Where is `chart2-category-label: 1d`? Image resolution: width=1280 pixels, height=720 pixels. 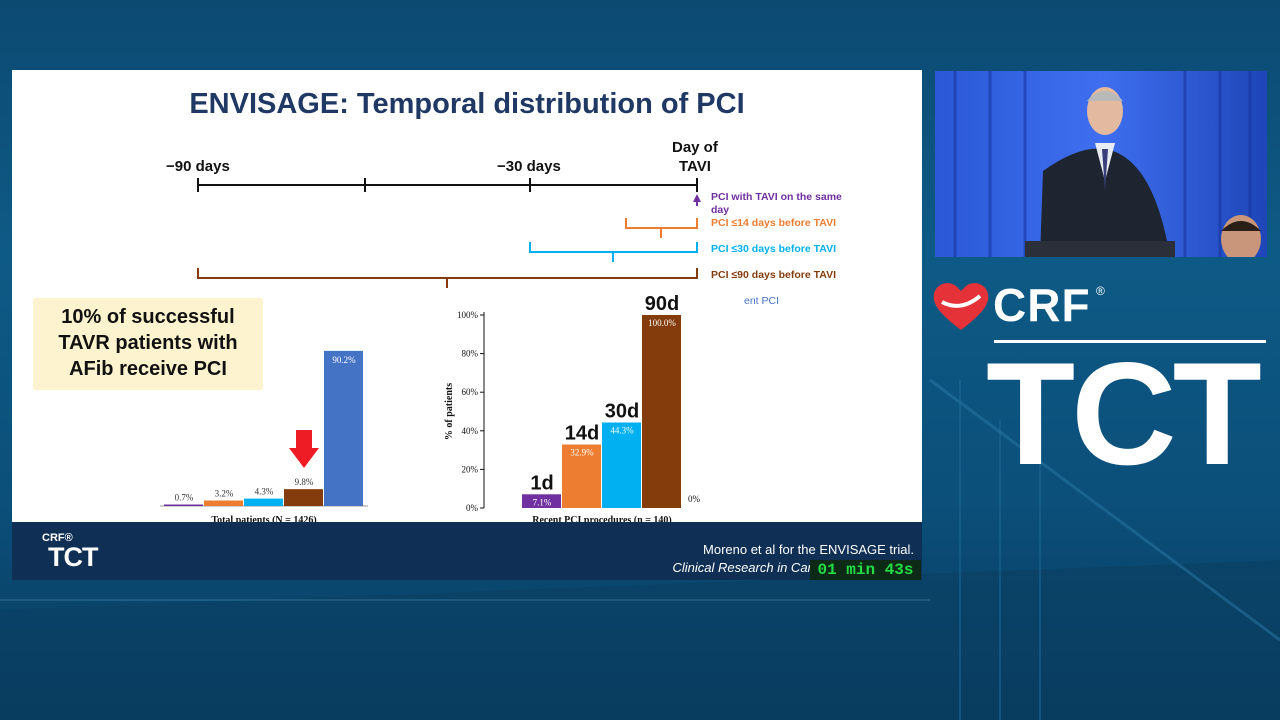
chart2-category-label: 1d is located at coordinates (541, 483).